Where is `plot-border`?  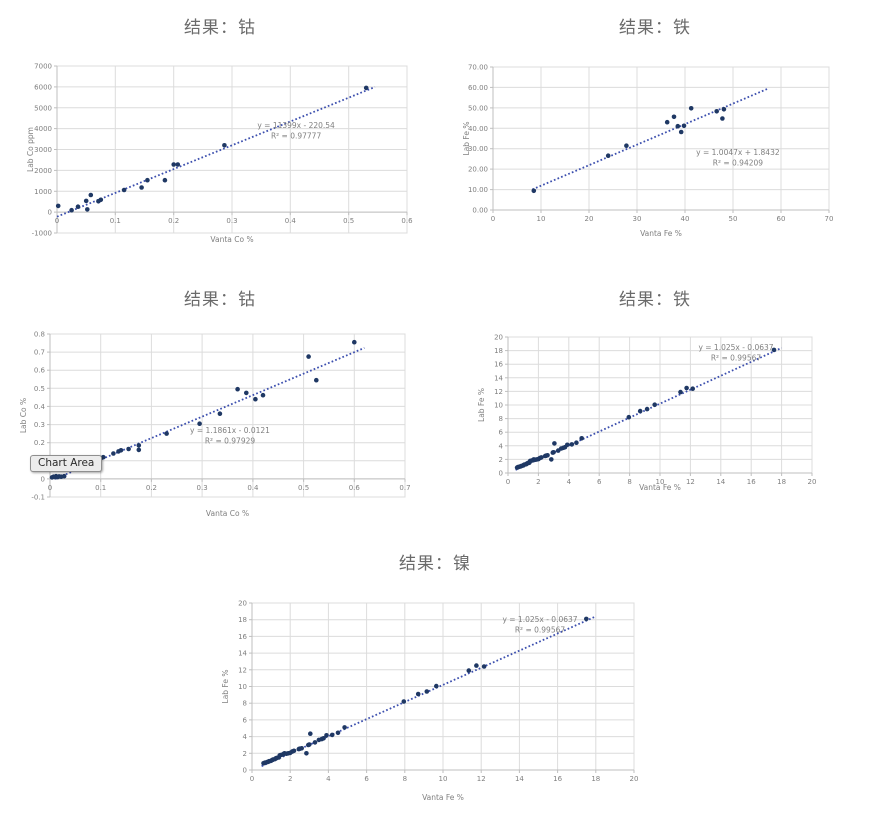
plot-border is located at coordinates (227, 415).